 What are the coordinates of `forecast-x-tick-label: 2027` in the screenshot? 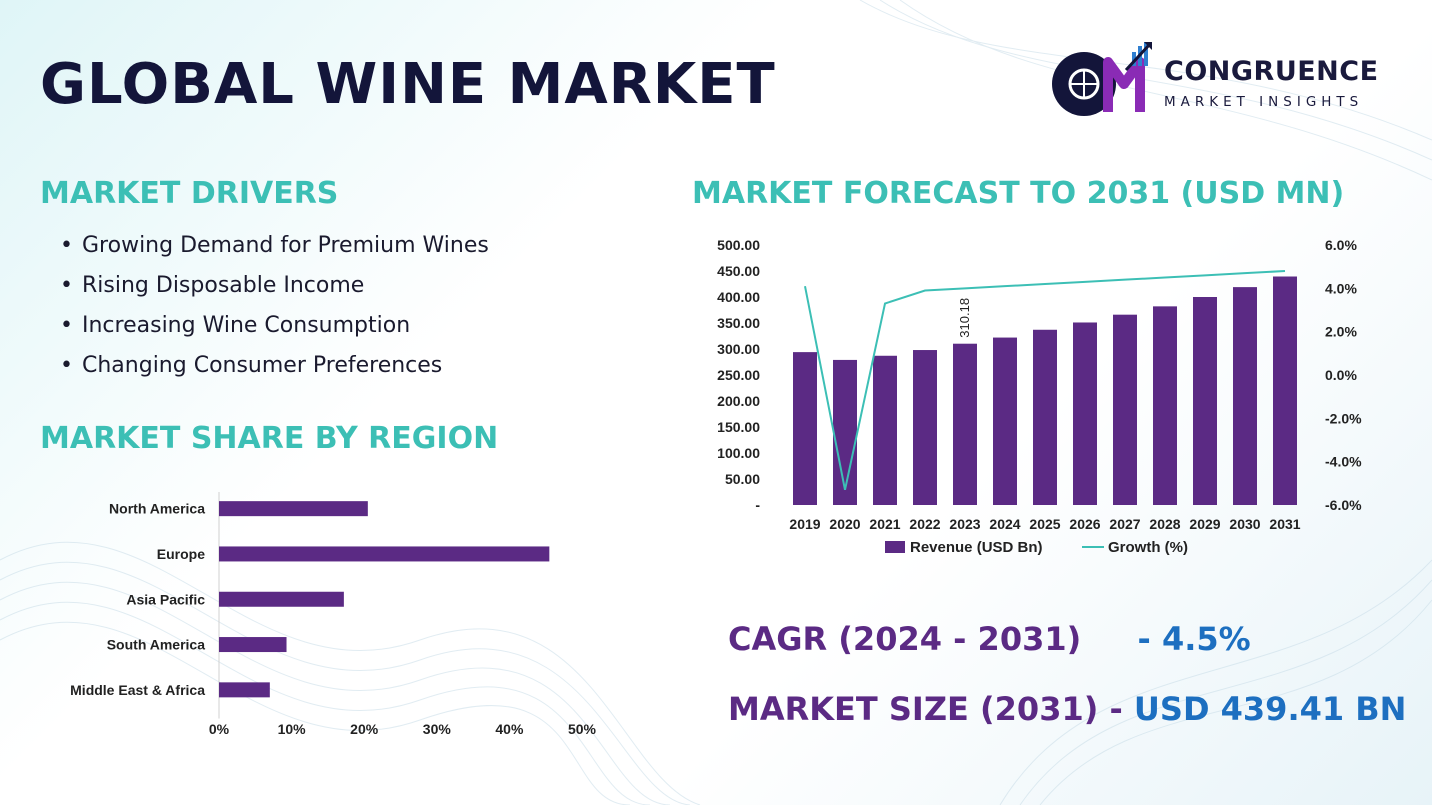 It's located at (1124, 524).